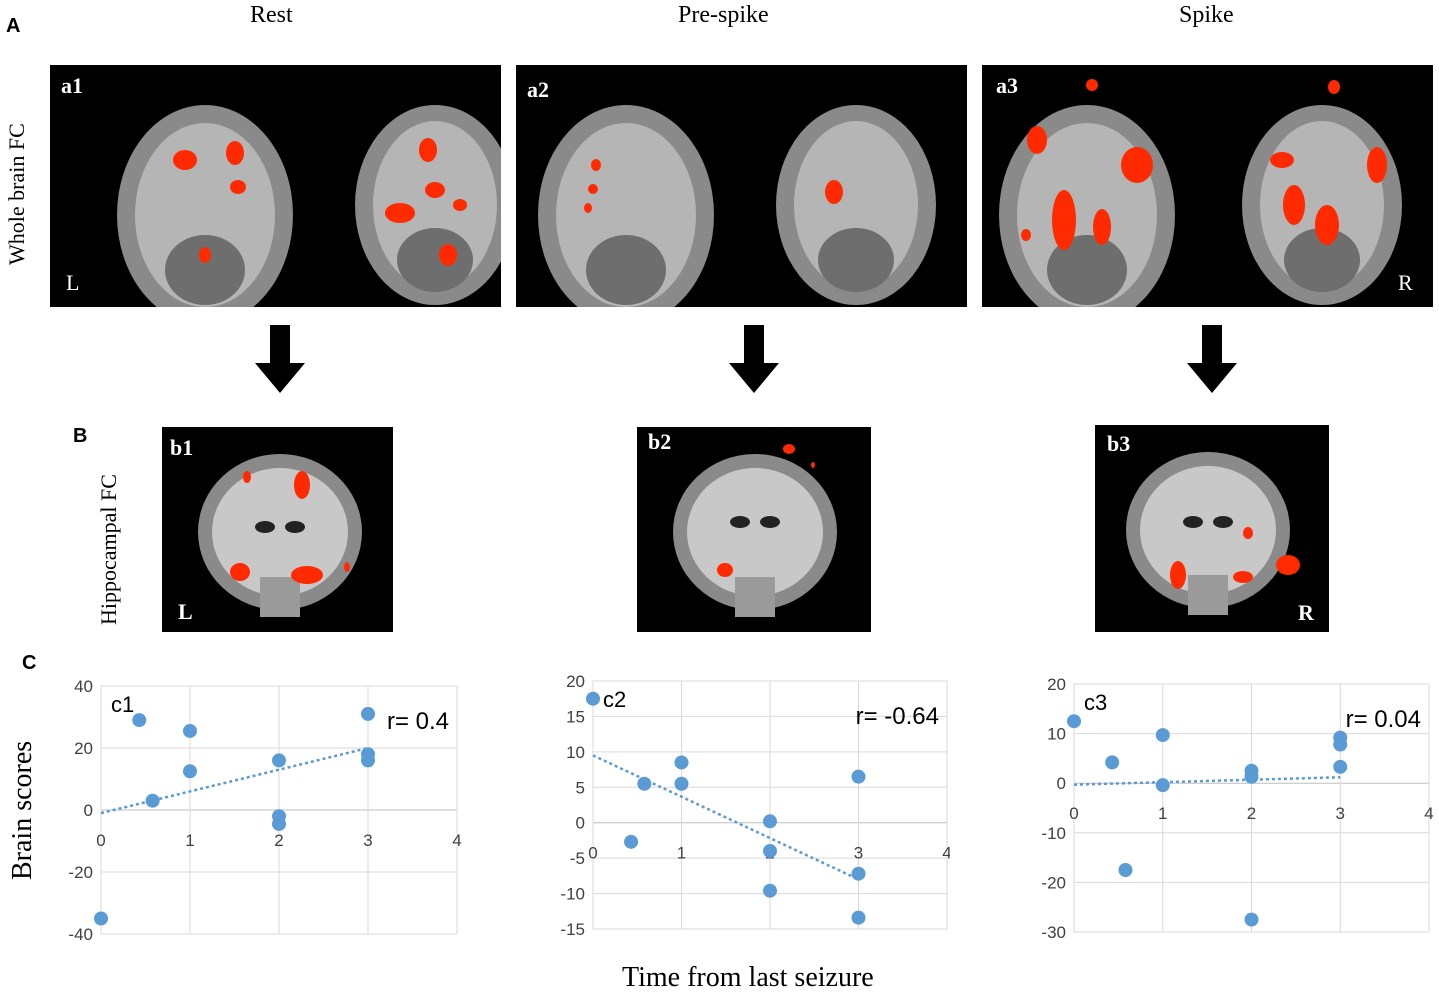  Describe the element at coordinates (277, 529) in the screenshot. I see `brain-image-b1: b1 L` at that location.